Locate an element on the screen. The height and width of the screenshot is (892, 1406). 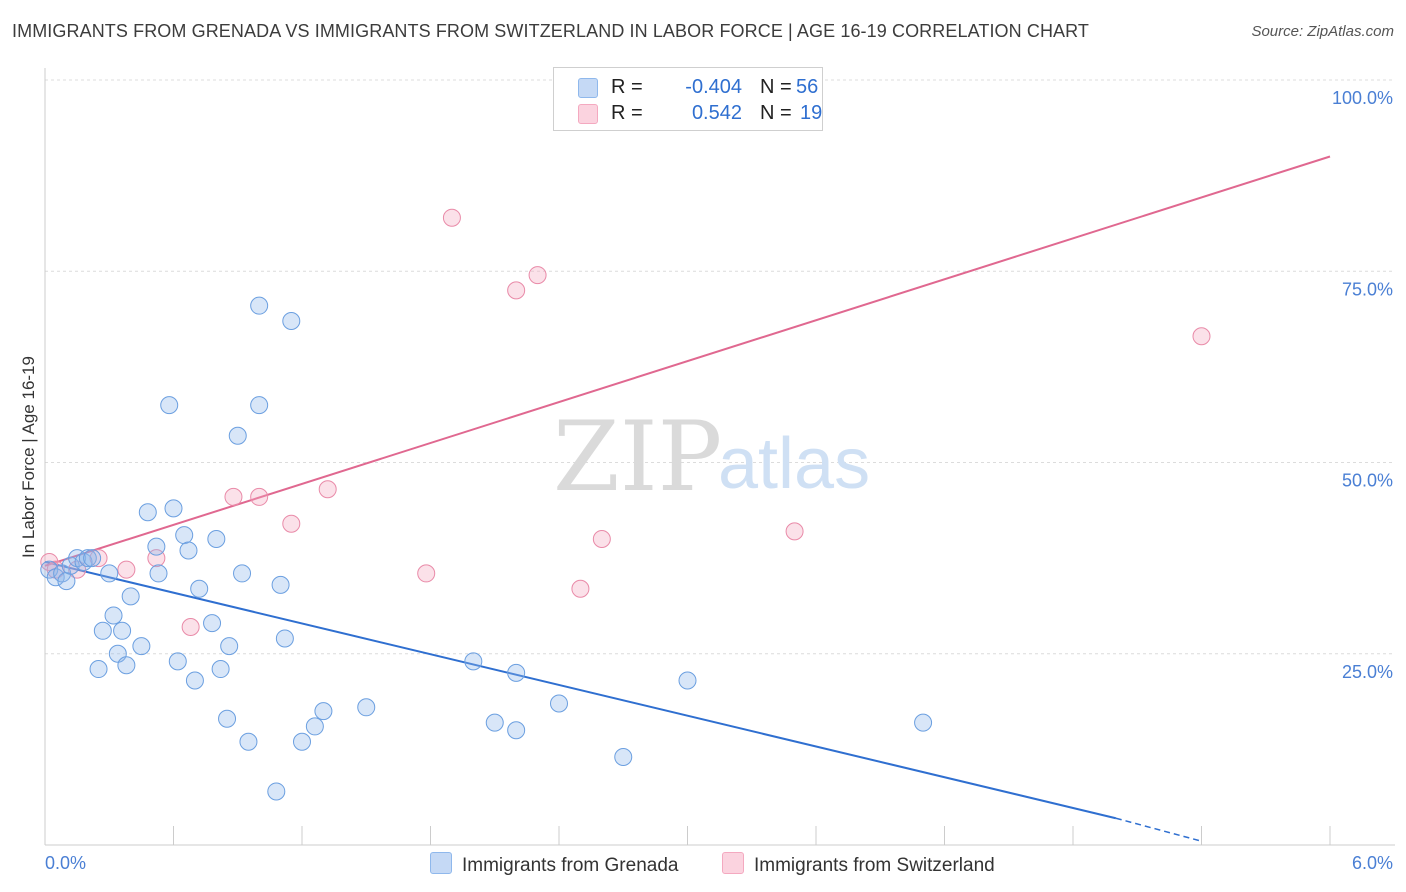
grenada-legend-icon is located at coordinates (441, 863).